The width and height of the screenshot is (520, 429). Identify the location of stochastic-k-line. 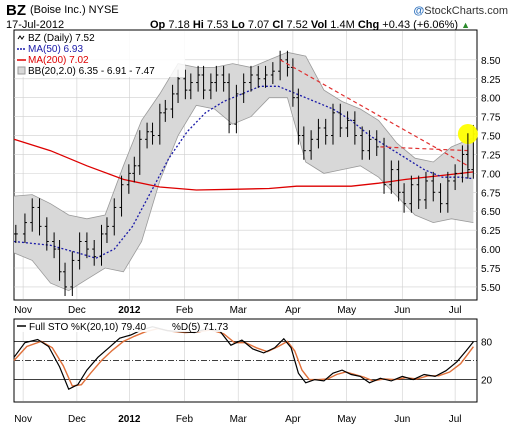
(243, 358).